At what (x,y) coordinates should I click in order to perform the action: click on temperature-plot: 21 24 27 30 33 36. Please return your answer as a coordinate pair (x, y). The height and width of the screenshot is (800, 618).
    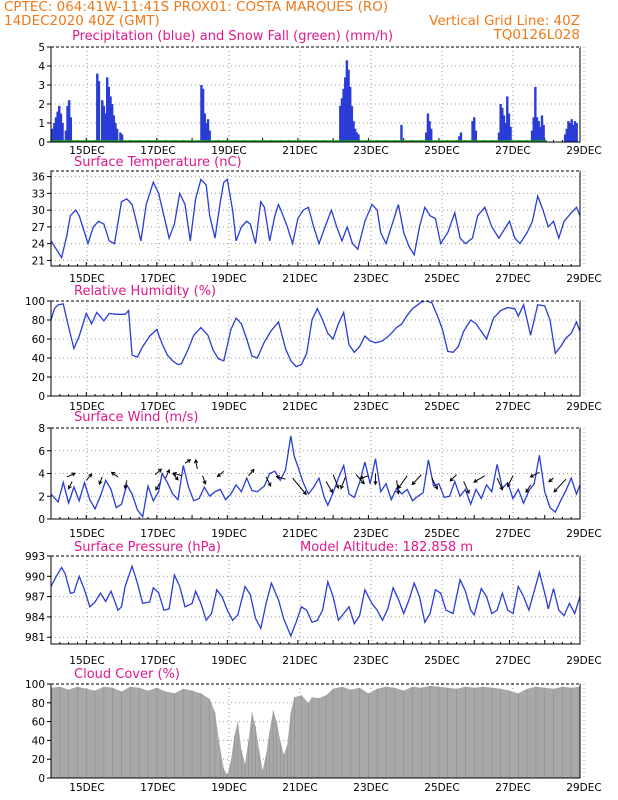
    Looking at the image, I should click on (308, 218).